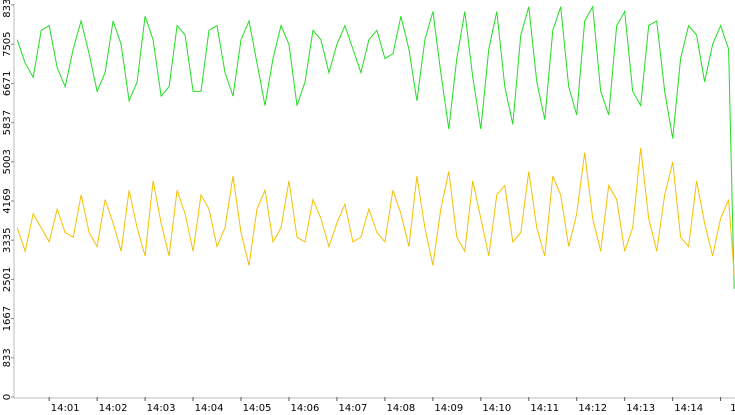 Image resolution: width=735 pixels, height=415 pixels. Describe the element at coordinates (305, 408) in the screenshot. I see `x-tick-label: 14:06` at that location.